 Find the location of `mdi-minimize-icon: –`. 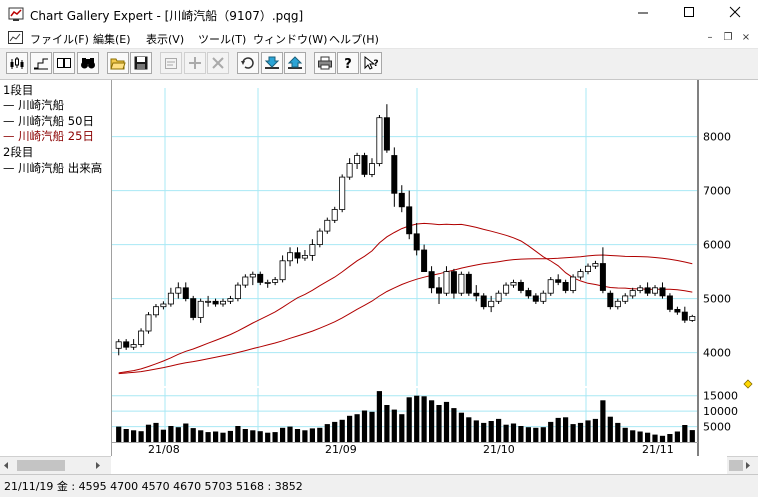

mdi-minimize-icon: – is located at coordinates (710, 37).